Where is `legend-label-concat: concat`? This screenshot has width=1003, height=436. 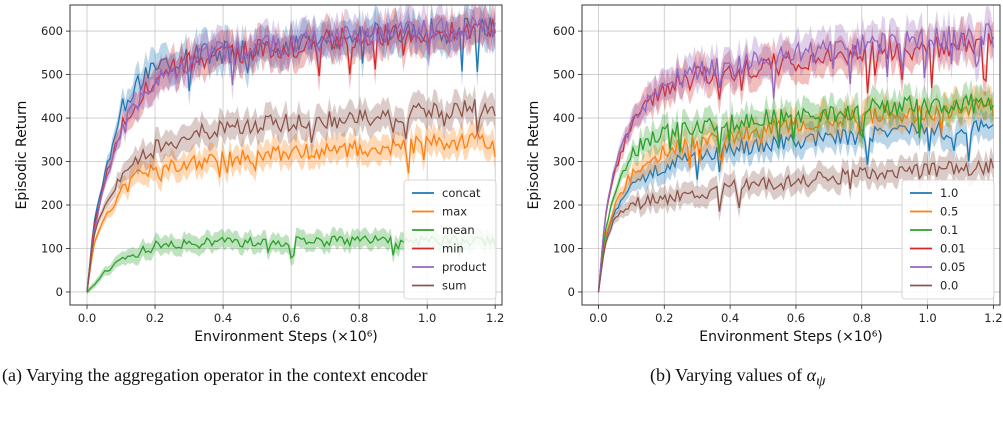
legend-label-concat: concat is located at coordinates (461, 193).